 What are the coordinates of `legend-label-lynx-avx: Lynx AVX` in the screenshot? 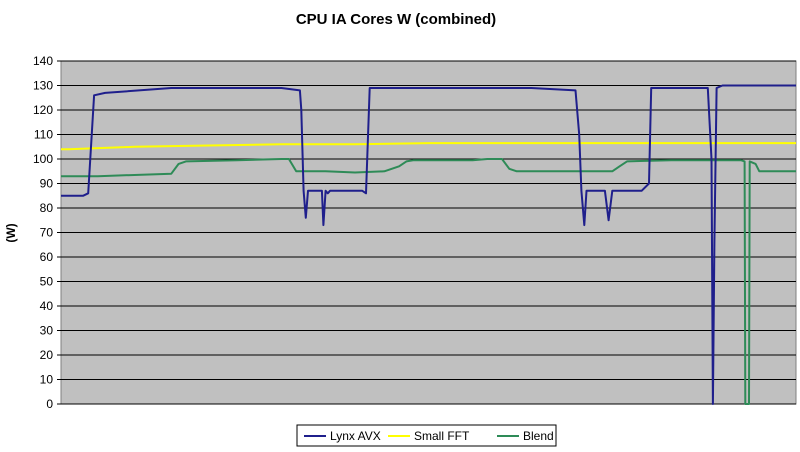 It's located at (355, 436).